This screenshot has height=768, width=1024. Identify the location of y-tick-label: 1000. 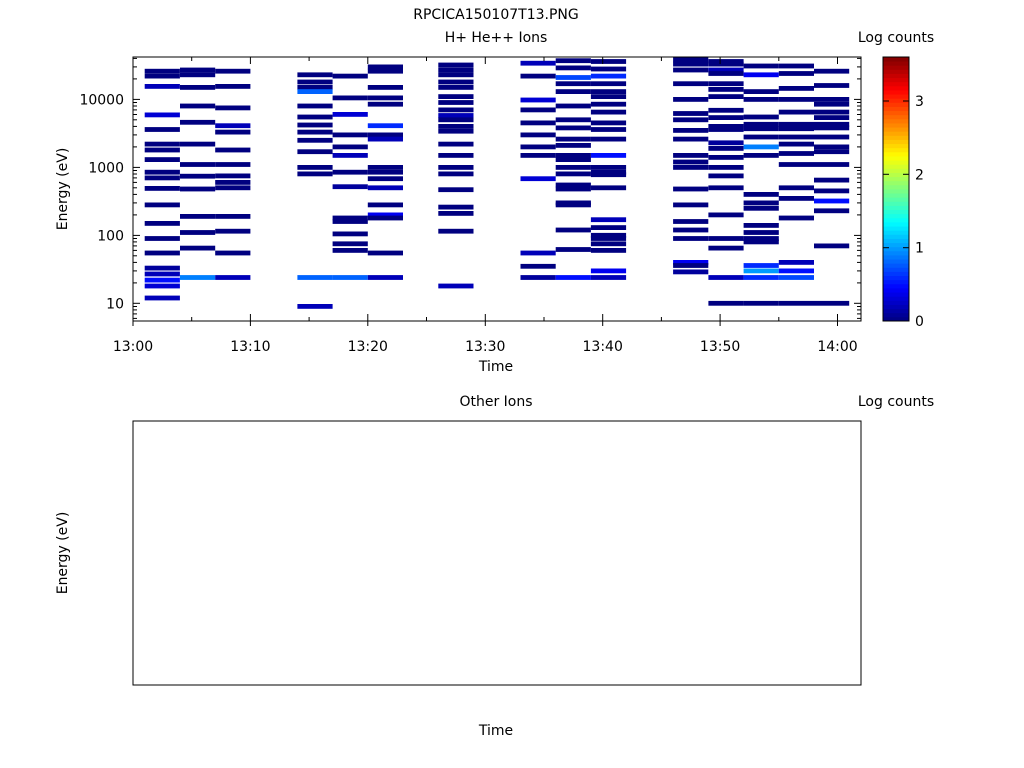
(106, 168).